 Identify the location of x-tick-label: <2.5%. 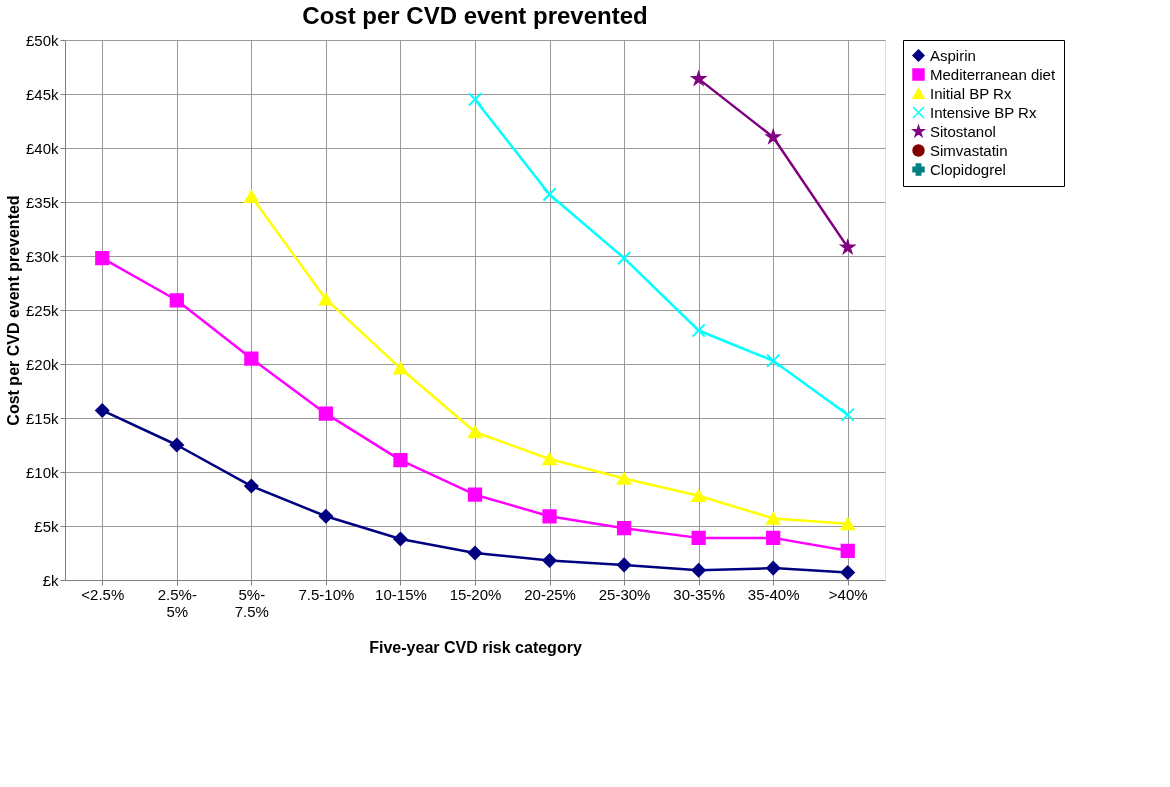
(103, 594).